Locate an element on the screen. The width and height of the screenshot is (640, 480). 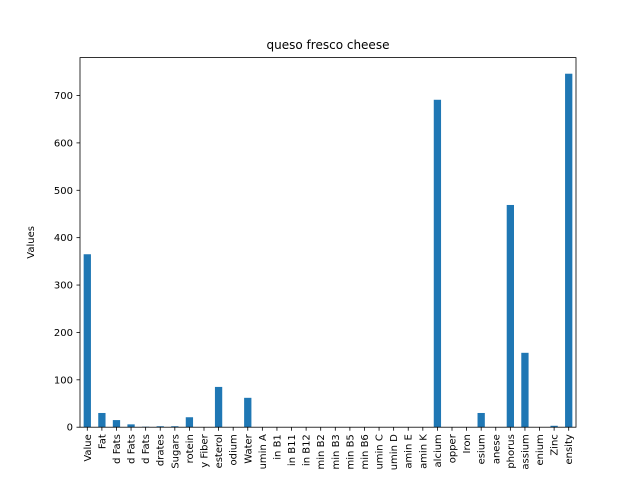
x-tick-label-14: in B11 is located at coordinates (292, 450).